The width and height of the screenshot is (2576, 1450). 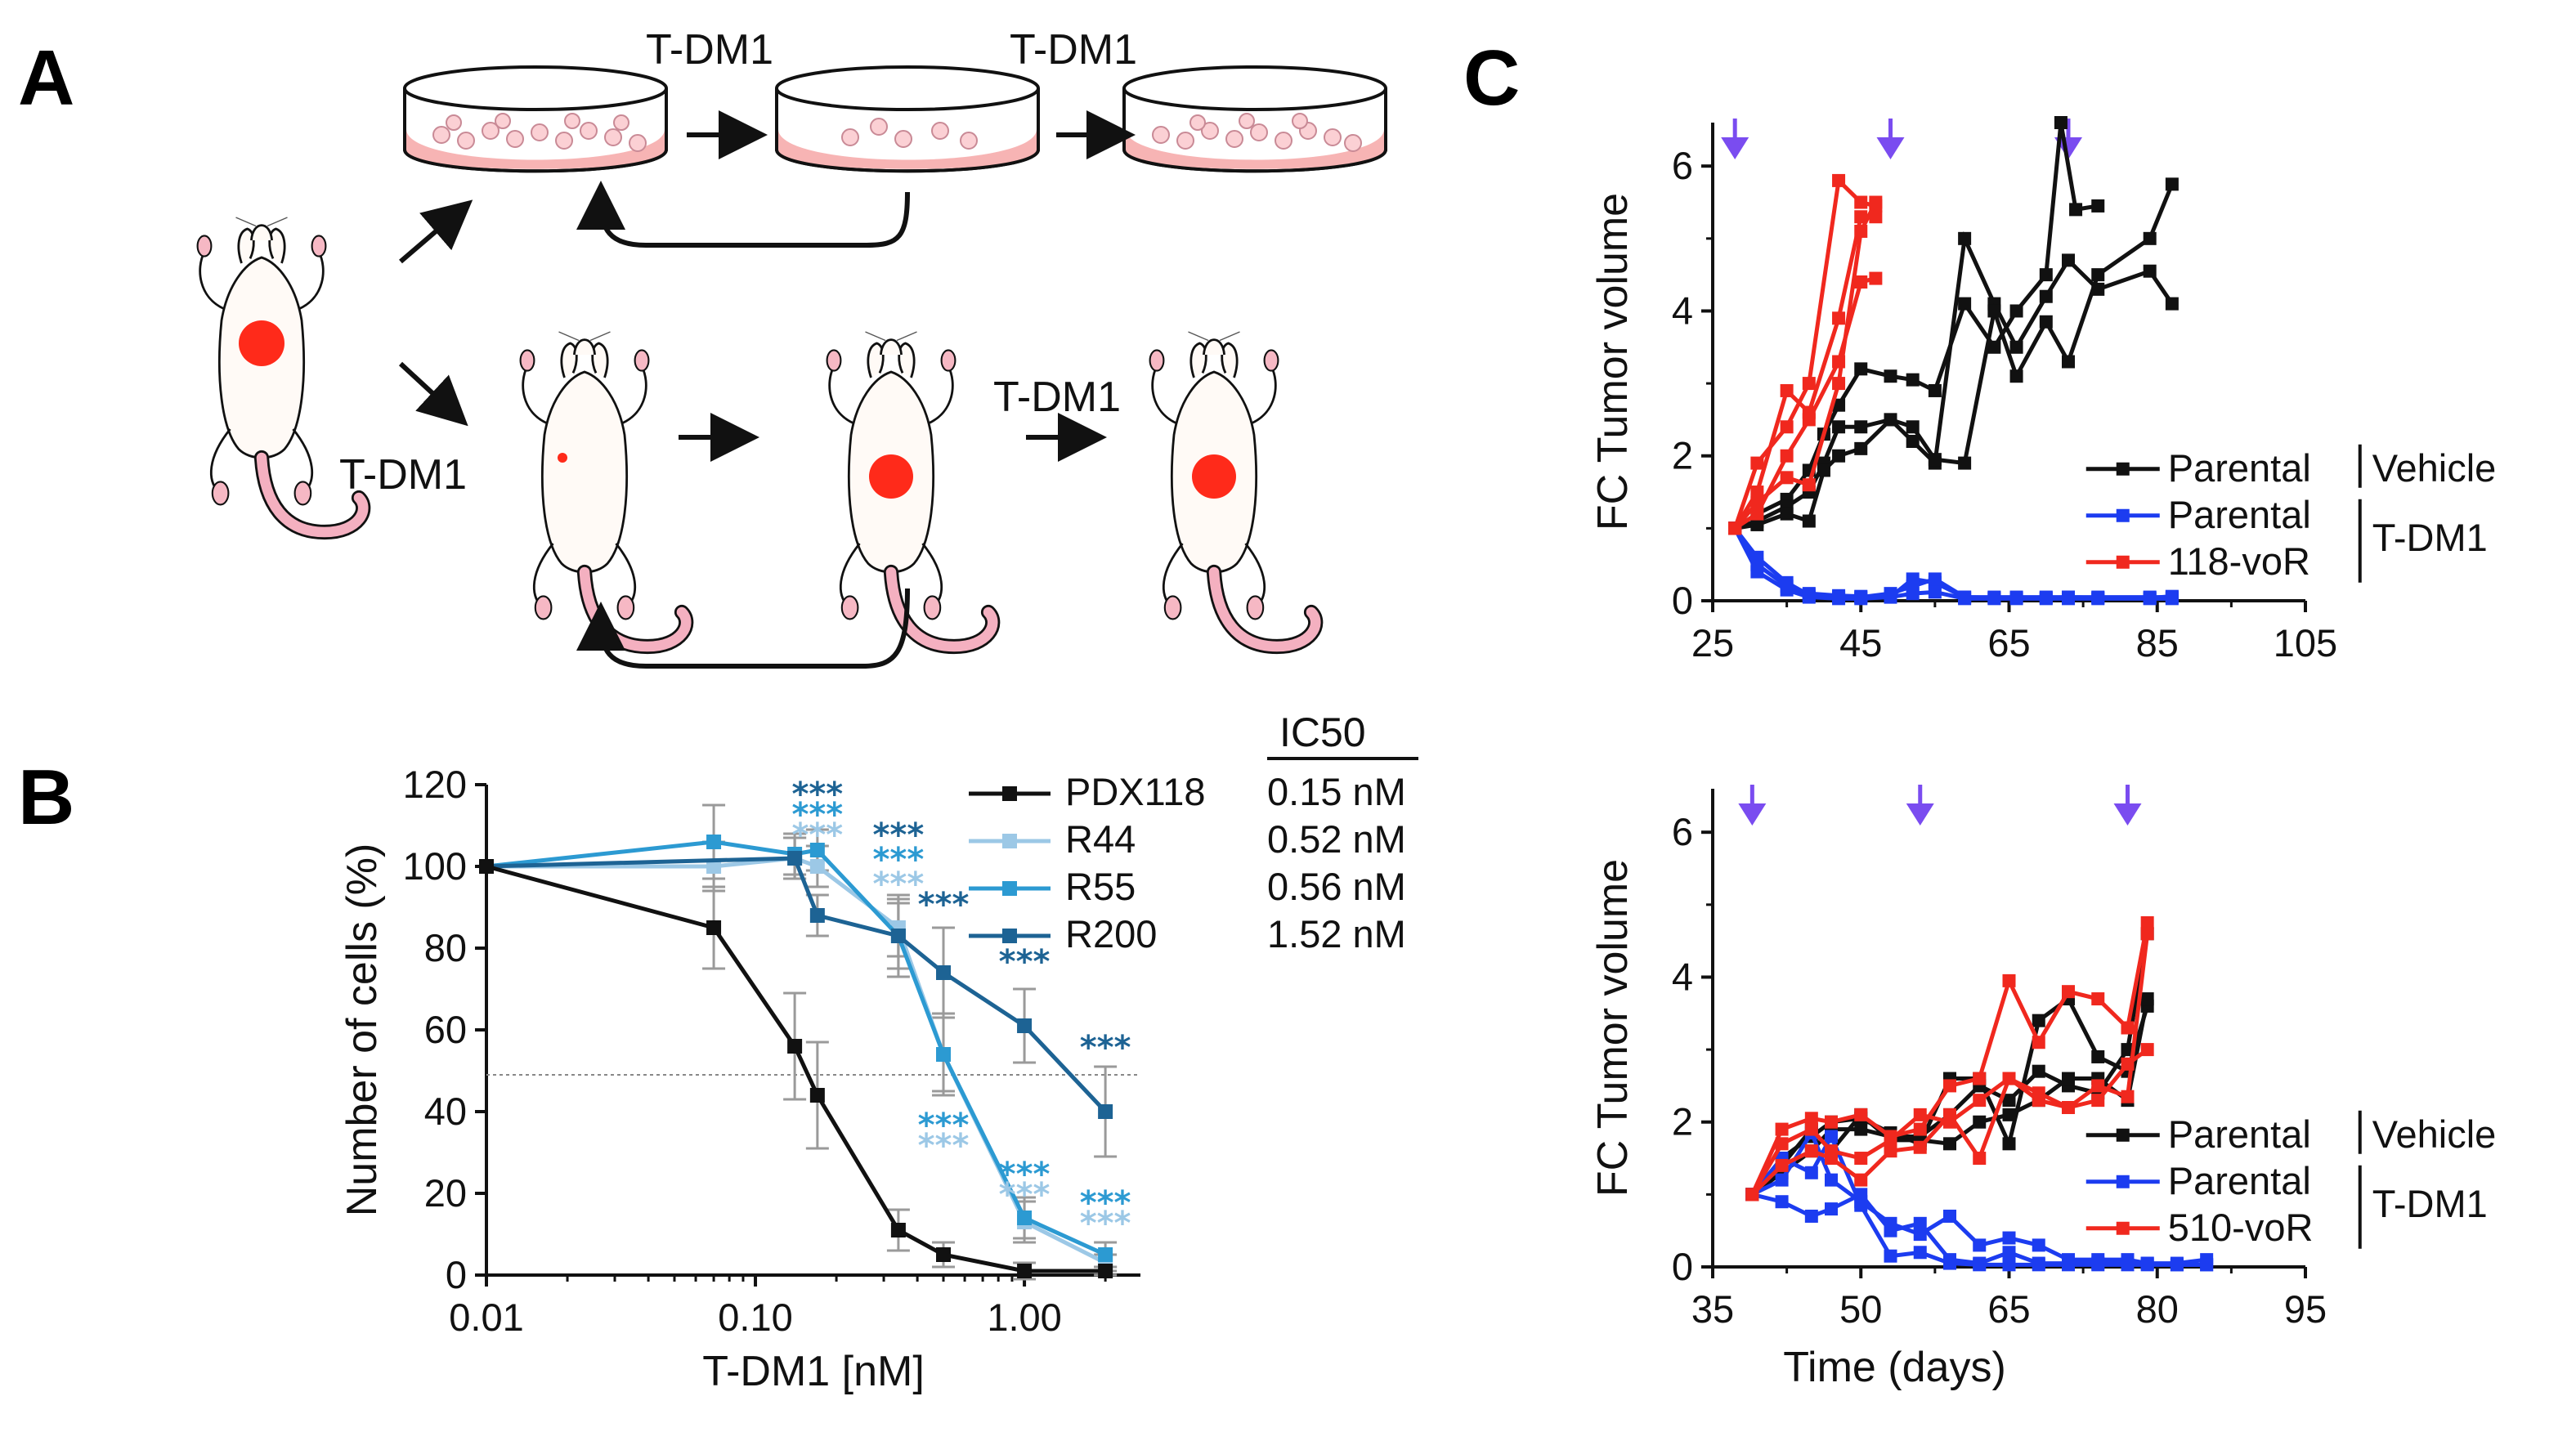 What do you see at coordinates (743, 214) in the screenshot?
I see `arrow-dish-loop` at bounding box center [743, 214].